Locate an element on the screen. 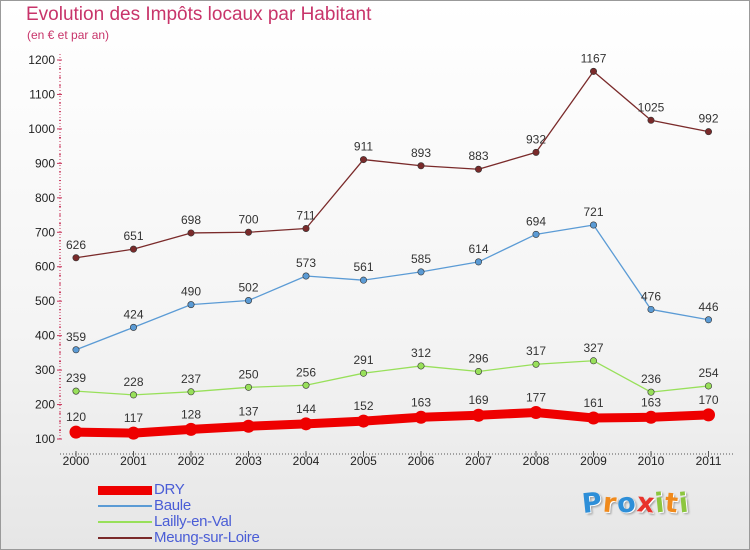 The image size is (750, 550). x-tick-label: 2006 is located at coordinates (421, 461).